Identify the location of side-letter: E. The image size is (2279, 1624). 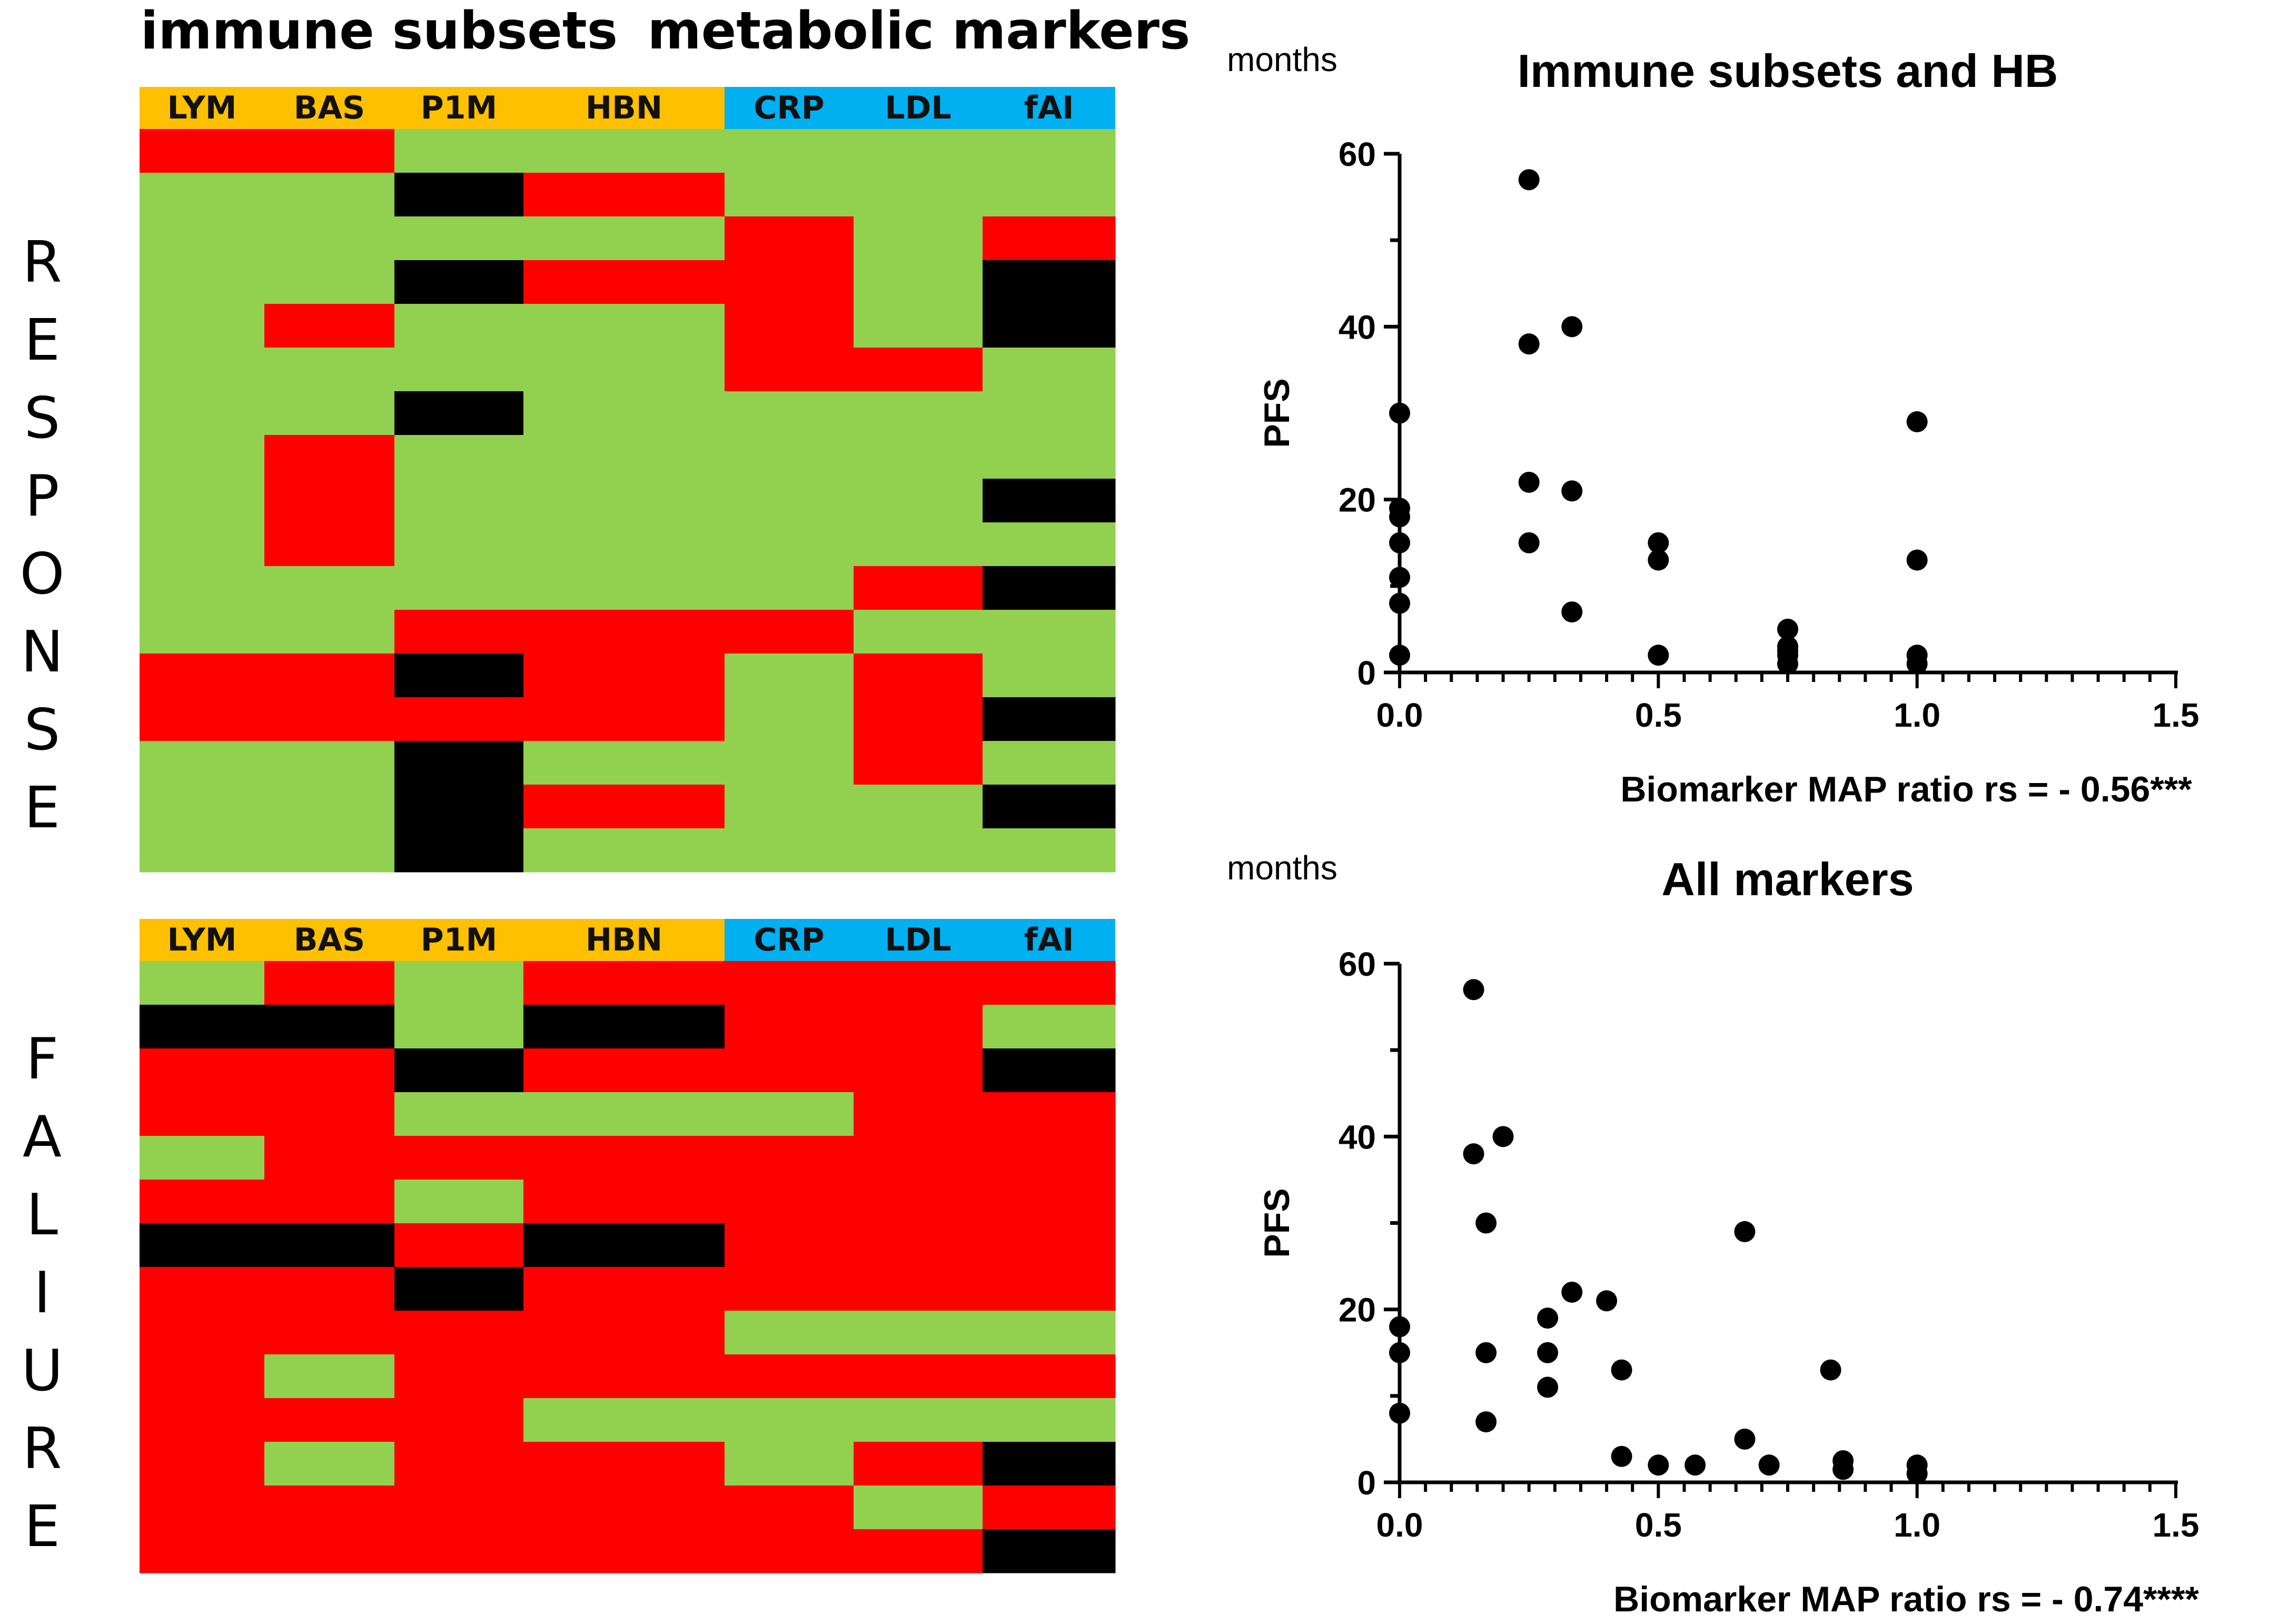
(42, 808).